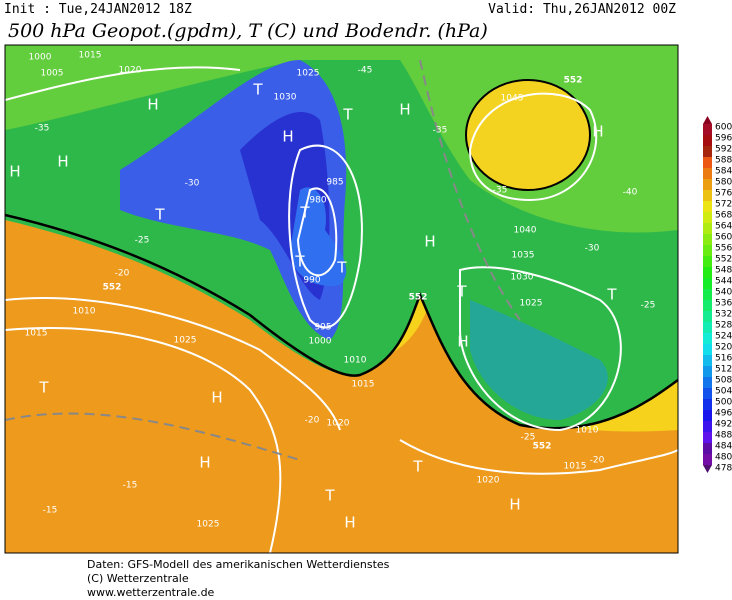  Describe the element at coordinates (723, 260) in the screenshot. I see `colorbar-label: 552` at that location.